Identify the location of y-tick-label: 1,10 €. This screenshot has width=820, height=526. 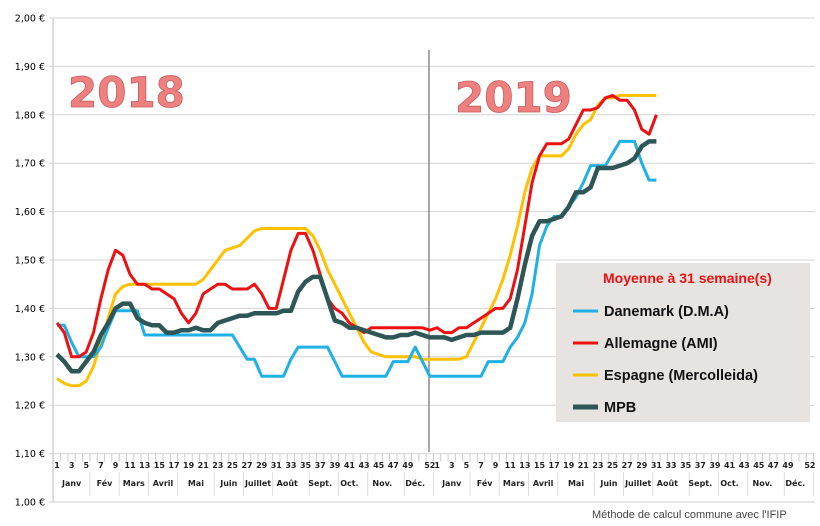
(30, 454).